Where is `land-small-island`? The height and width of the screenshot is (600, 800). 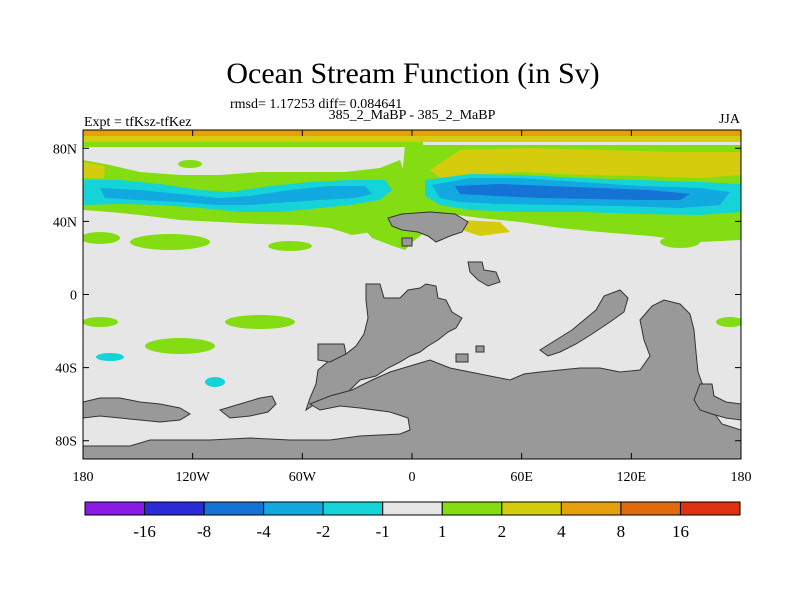 land-small-island is located at coordinates (407, 242).